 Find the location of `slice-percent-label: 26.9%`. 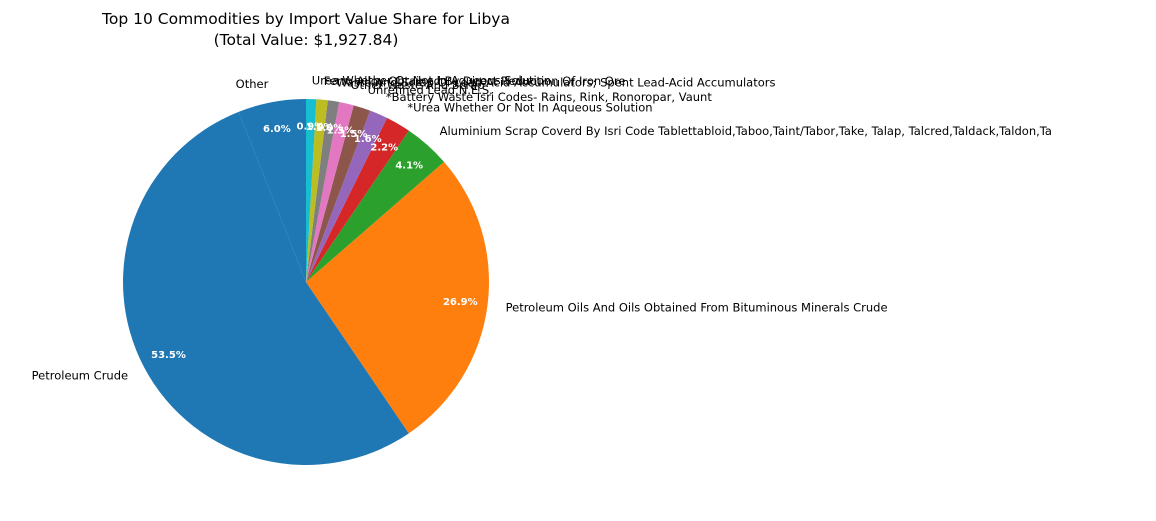

slice-percent-label: 26.9% is located at coordinates (460, 302).